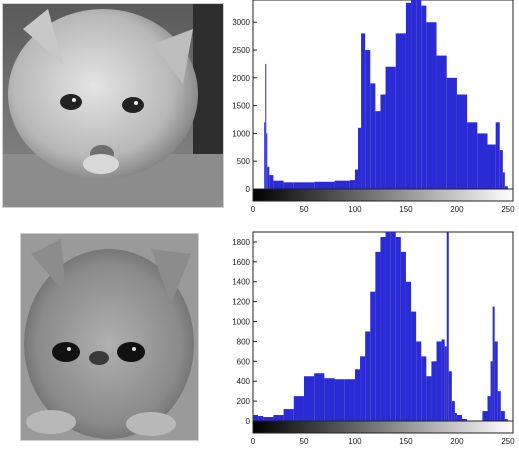 The height and width of the screenshot is (449, 519). I want to click on y-tick-label: 400, so click(244, 381).